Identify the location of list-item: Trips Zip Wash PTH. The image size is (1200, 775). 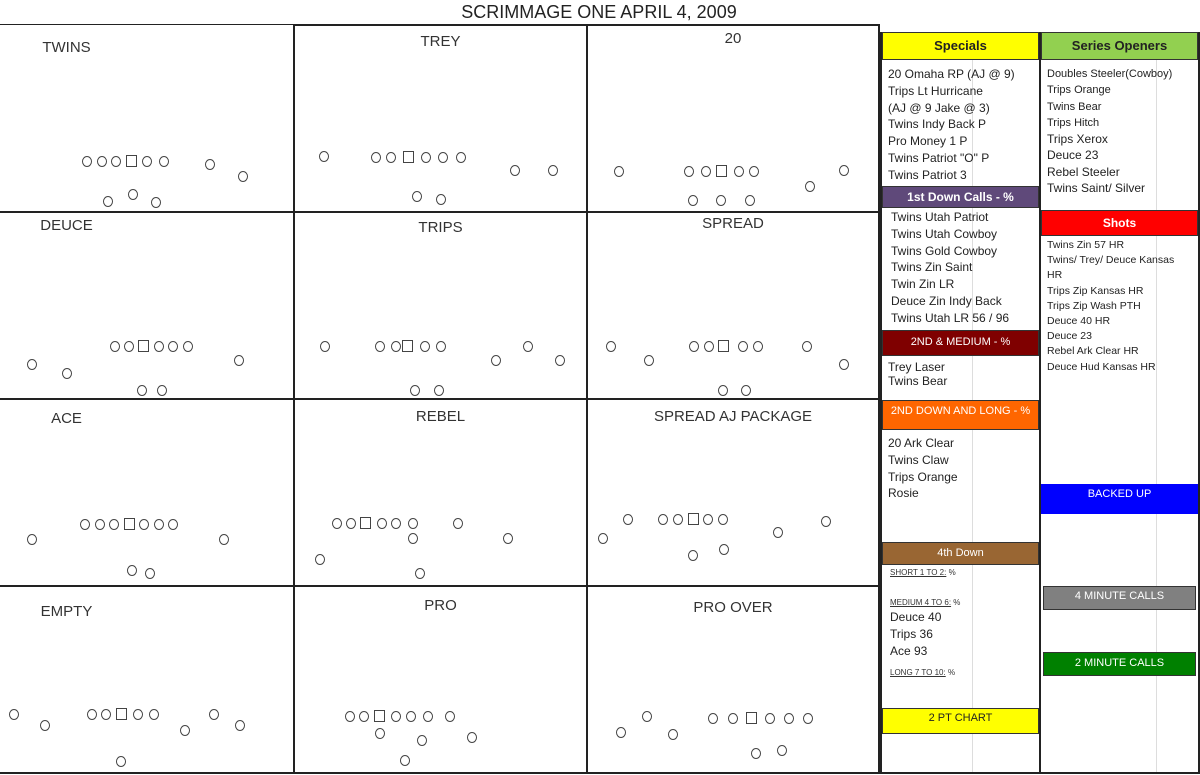
(1094, 305).